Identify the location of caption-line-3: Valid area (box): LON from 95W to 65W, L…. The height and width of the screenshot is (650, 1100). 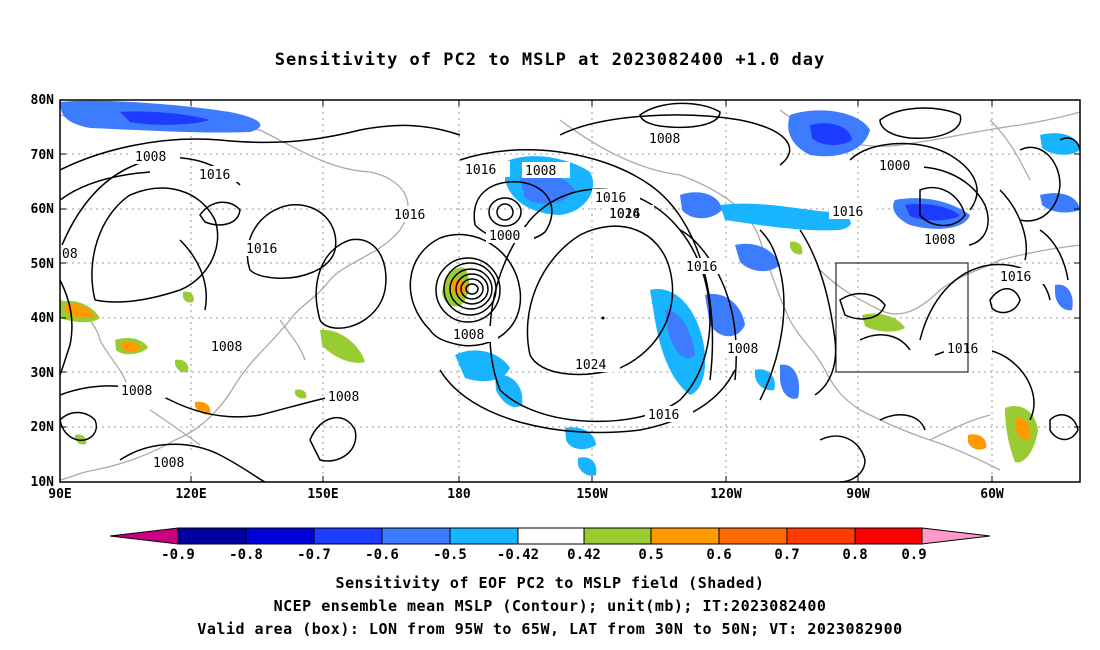
(550, 629).